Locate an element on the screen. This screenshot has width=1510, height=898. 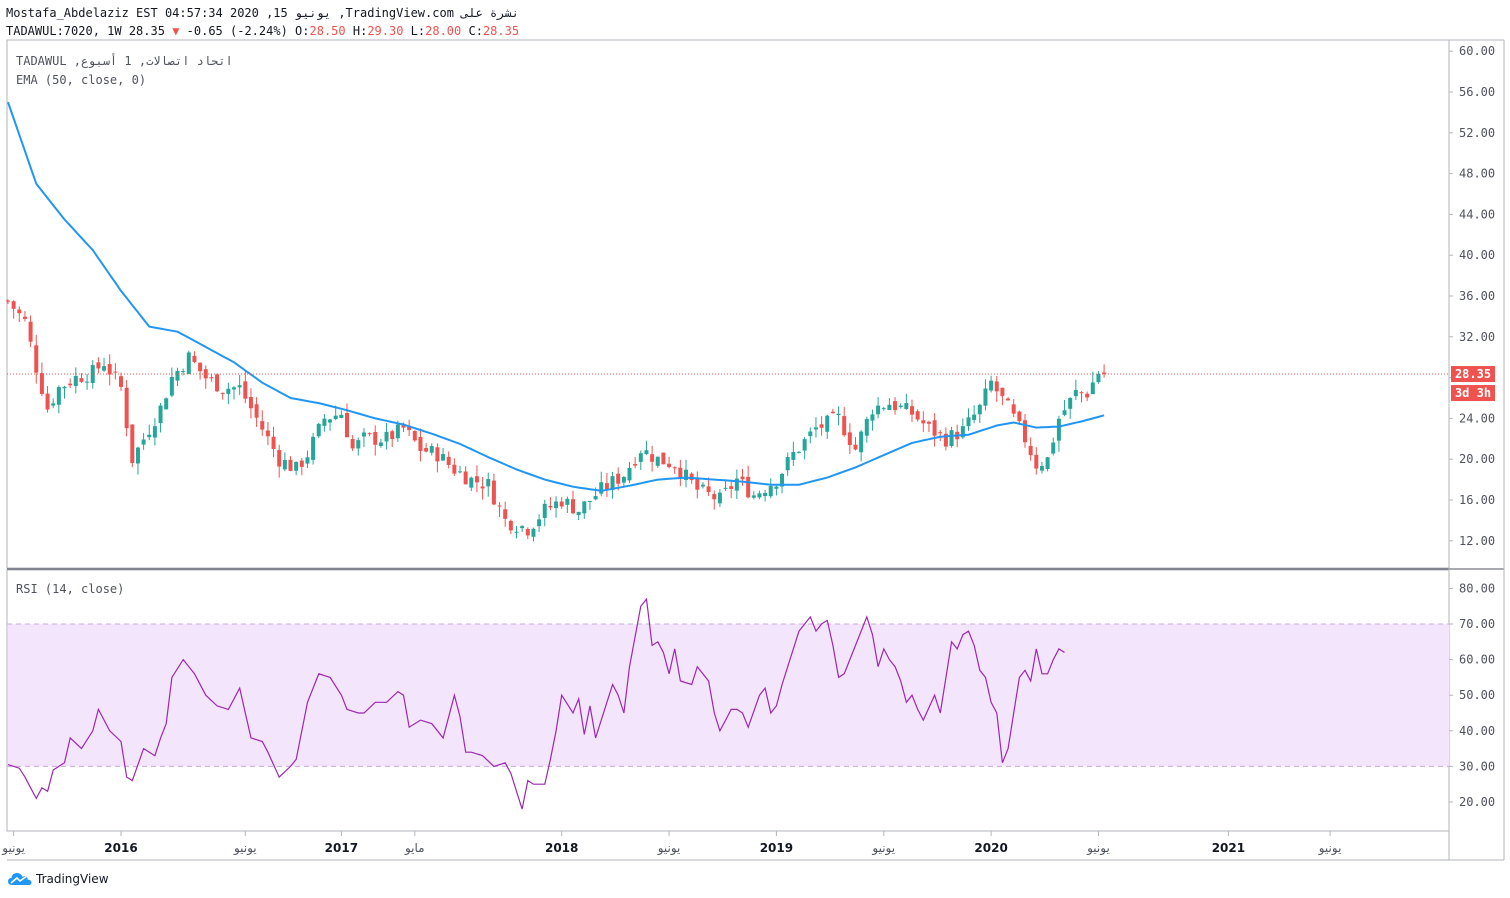
ema-legend: EMA (50, close, 0) is located at coordinates (81, 80).